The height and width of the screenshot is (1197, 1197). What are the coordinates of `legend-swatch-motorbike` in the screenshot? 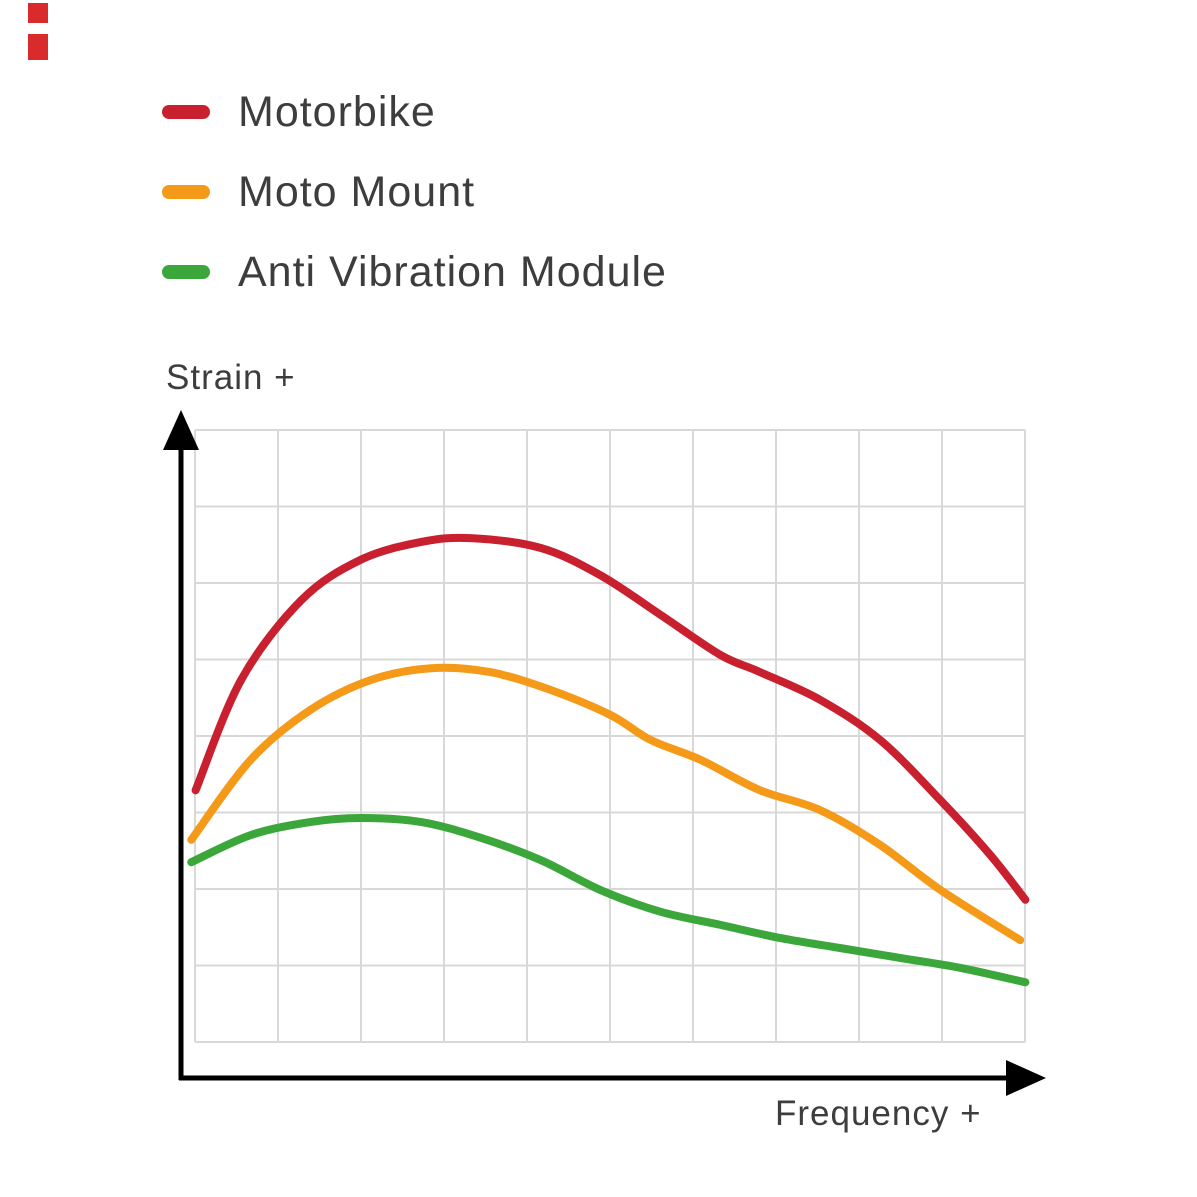 It's located at (186, 112).